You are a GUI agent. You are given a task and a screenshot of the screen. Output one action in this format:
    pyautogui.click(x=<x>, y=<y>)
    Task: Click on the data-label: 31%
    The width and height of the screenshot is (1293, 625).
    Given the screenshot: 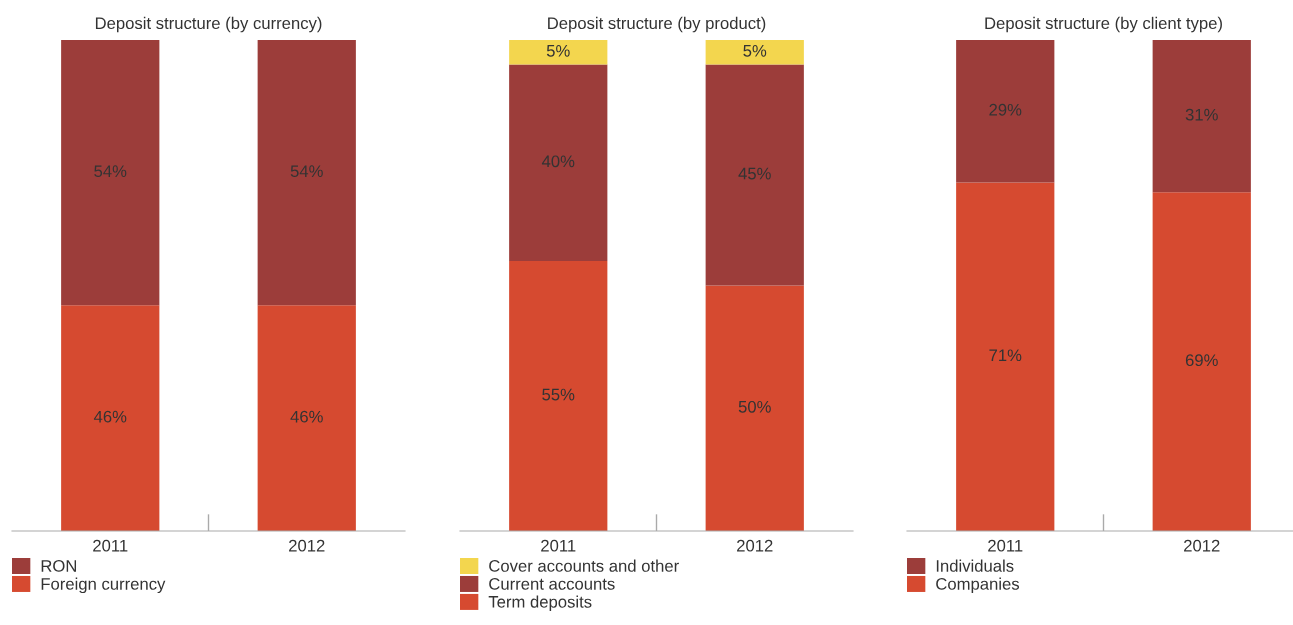 What is the action you would take?
    pyautogui.click(x=1201, y=114)
    